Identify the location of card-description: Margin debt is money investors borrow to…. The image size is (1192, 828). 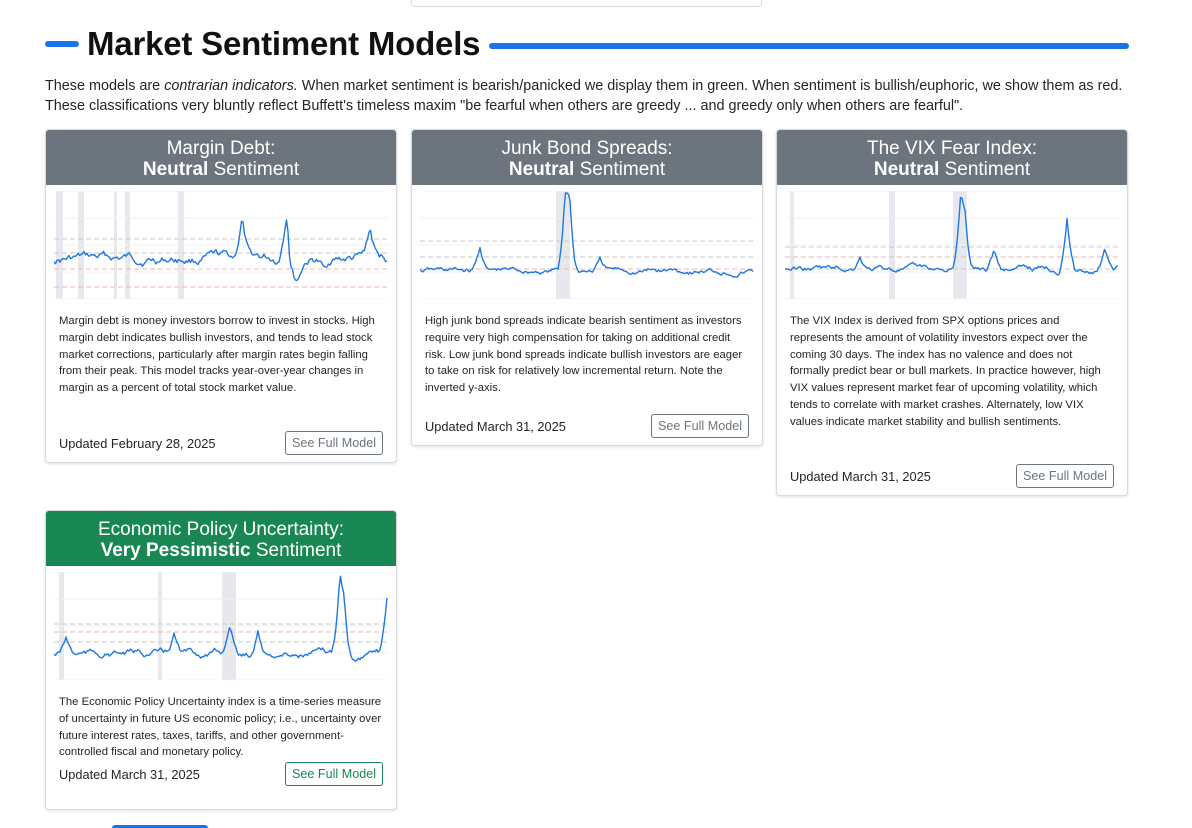
(217, 355).